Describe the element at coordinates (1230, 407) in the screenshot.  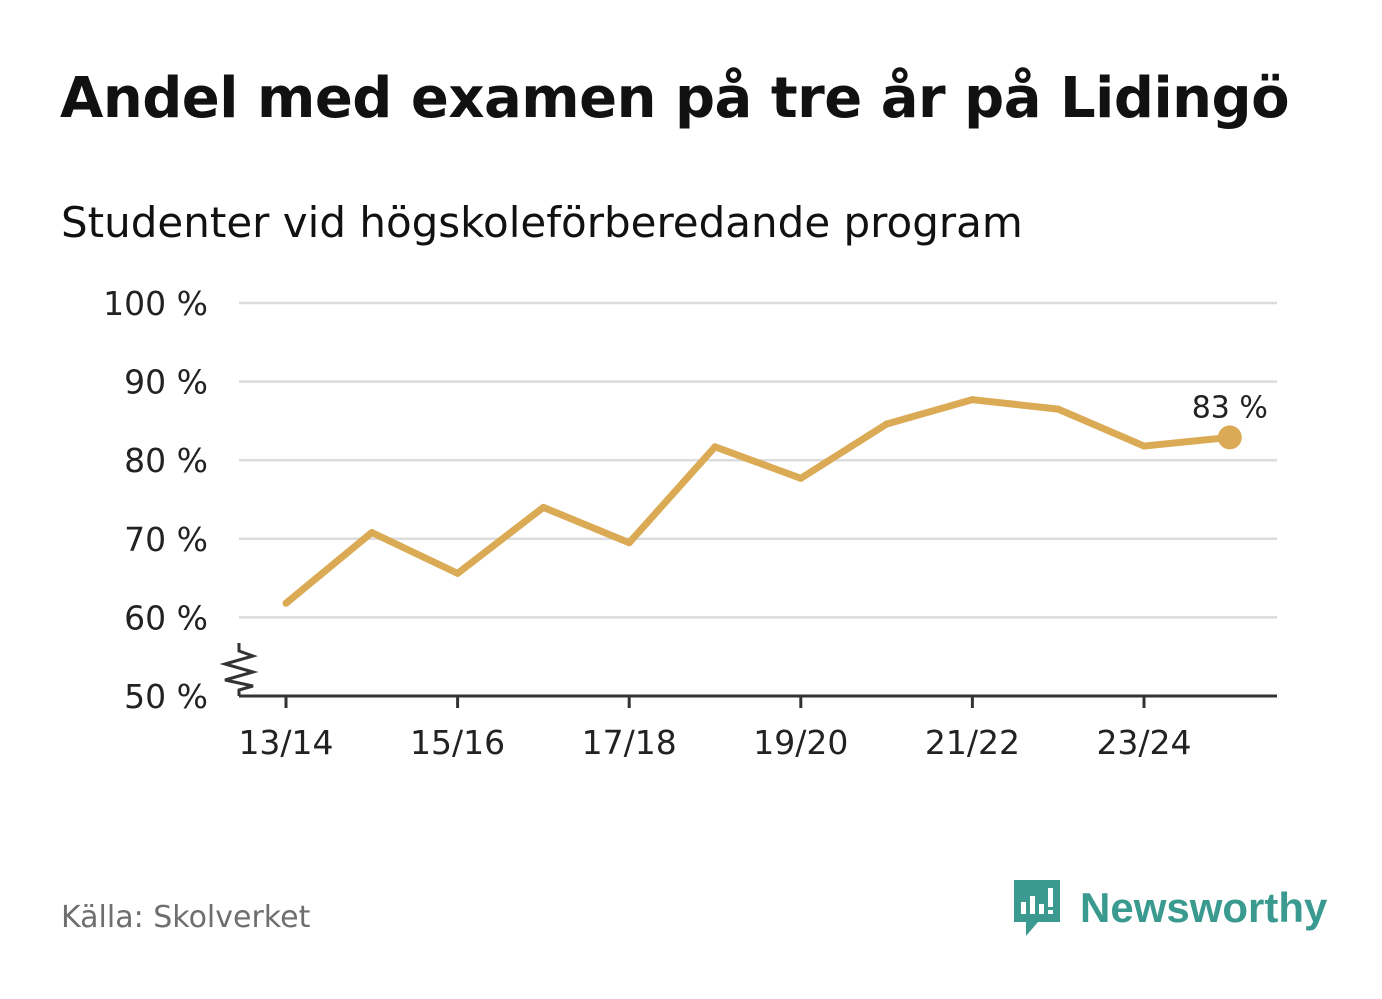
I see `end-value-label: 83 %` at that location.